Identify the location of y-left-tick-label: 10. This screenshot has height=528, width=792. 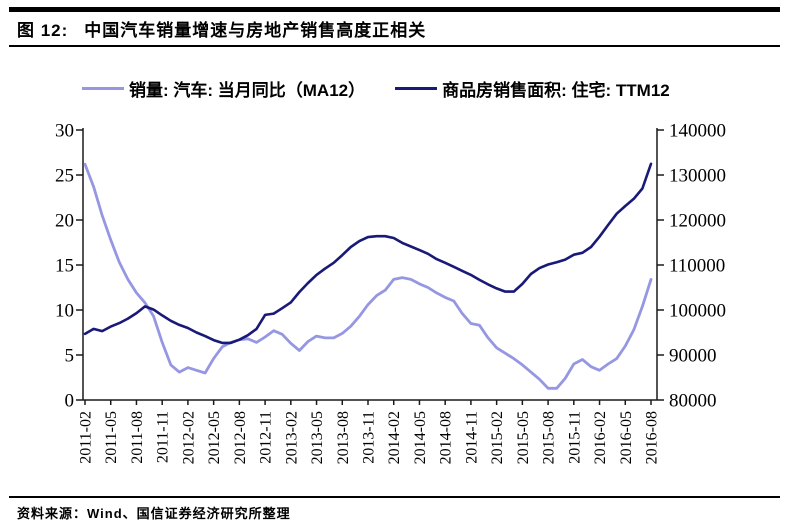
(64, 311).